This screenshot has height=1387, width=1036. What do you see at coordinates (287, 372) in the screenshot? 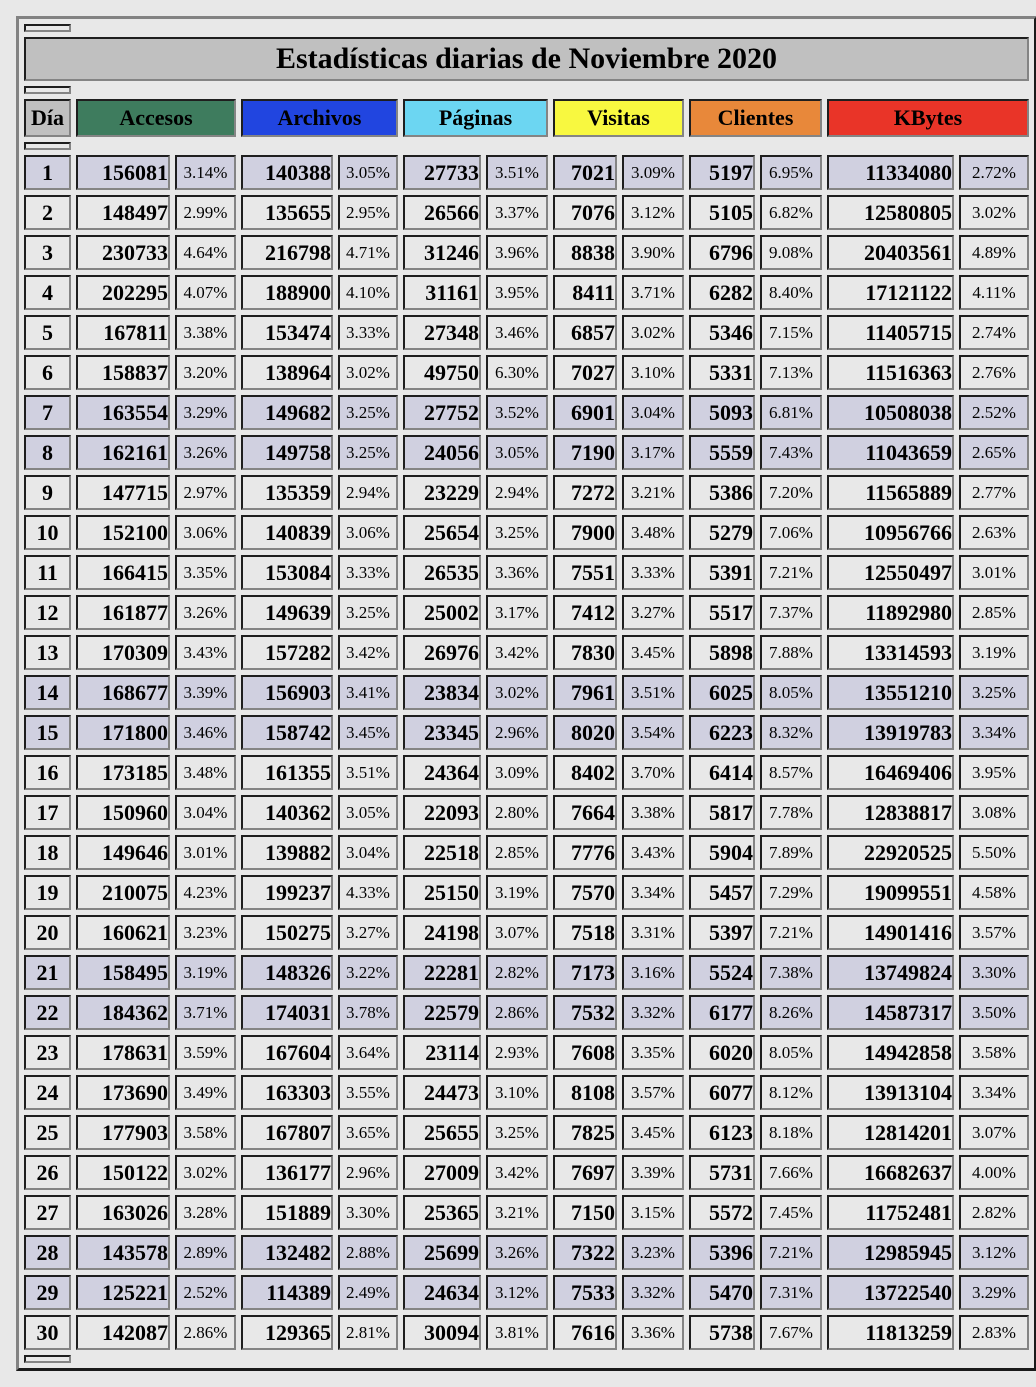
I see `value-cell: 138964` at bounding box center [287, 372].